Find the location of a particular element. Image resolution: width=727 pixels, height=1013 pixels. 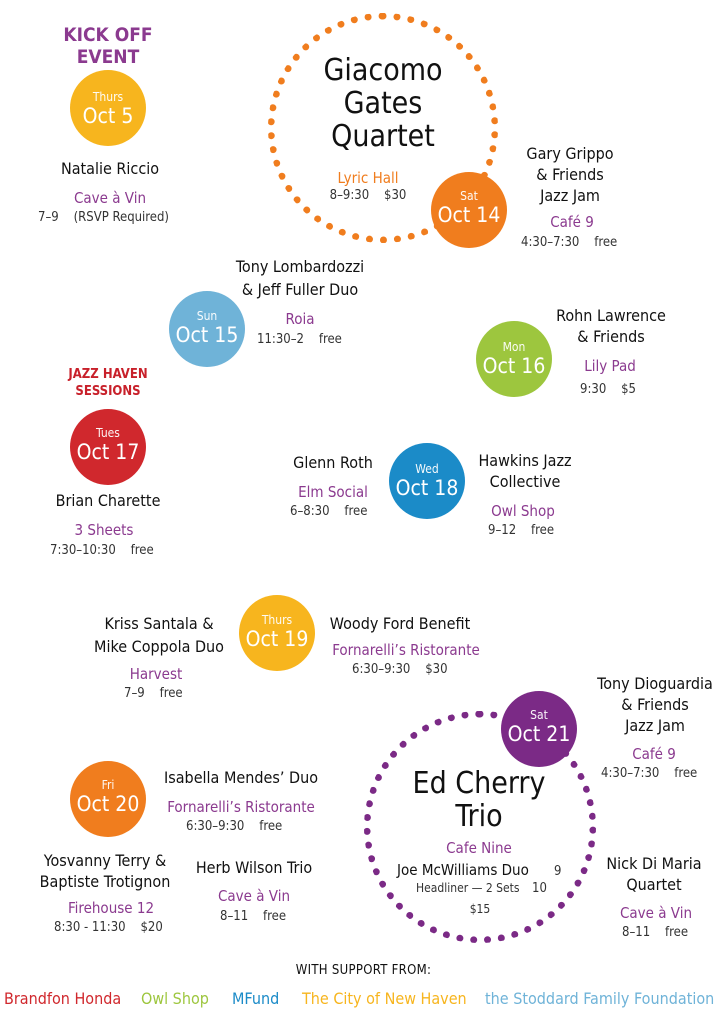

date-circle-oct20: Fri Oct 20 is located at coordinates (108, 799).